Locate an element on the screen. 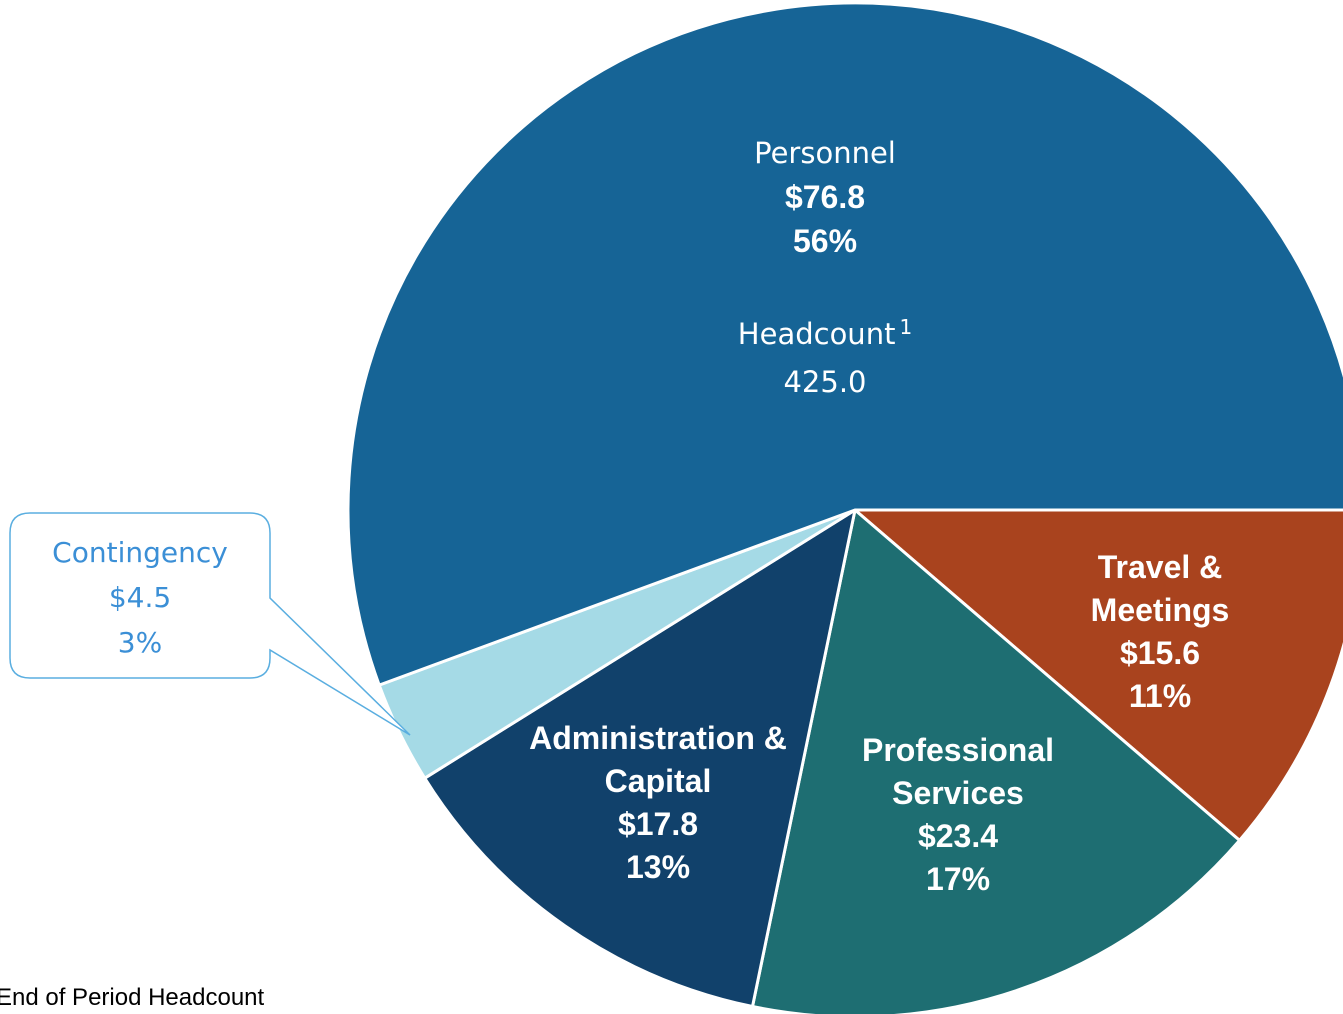  pie-slice is located at coordinates (1096, 675).